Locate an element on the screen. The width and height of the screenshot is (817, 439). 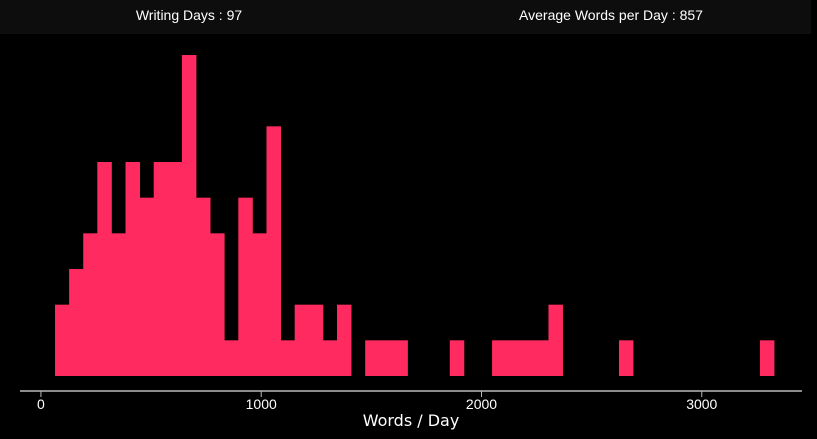
x-tick-label: 2000 is located at coordinates (481, 404).